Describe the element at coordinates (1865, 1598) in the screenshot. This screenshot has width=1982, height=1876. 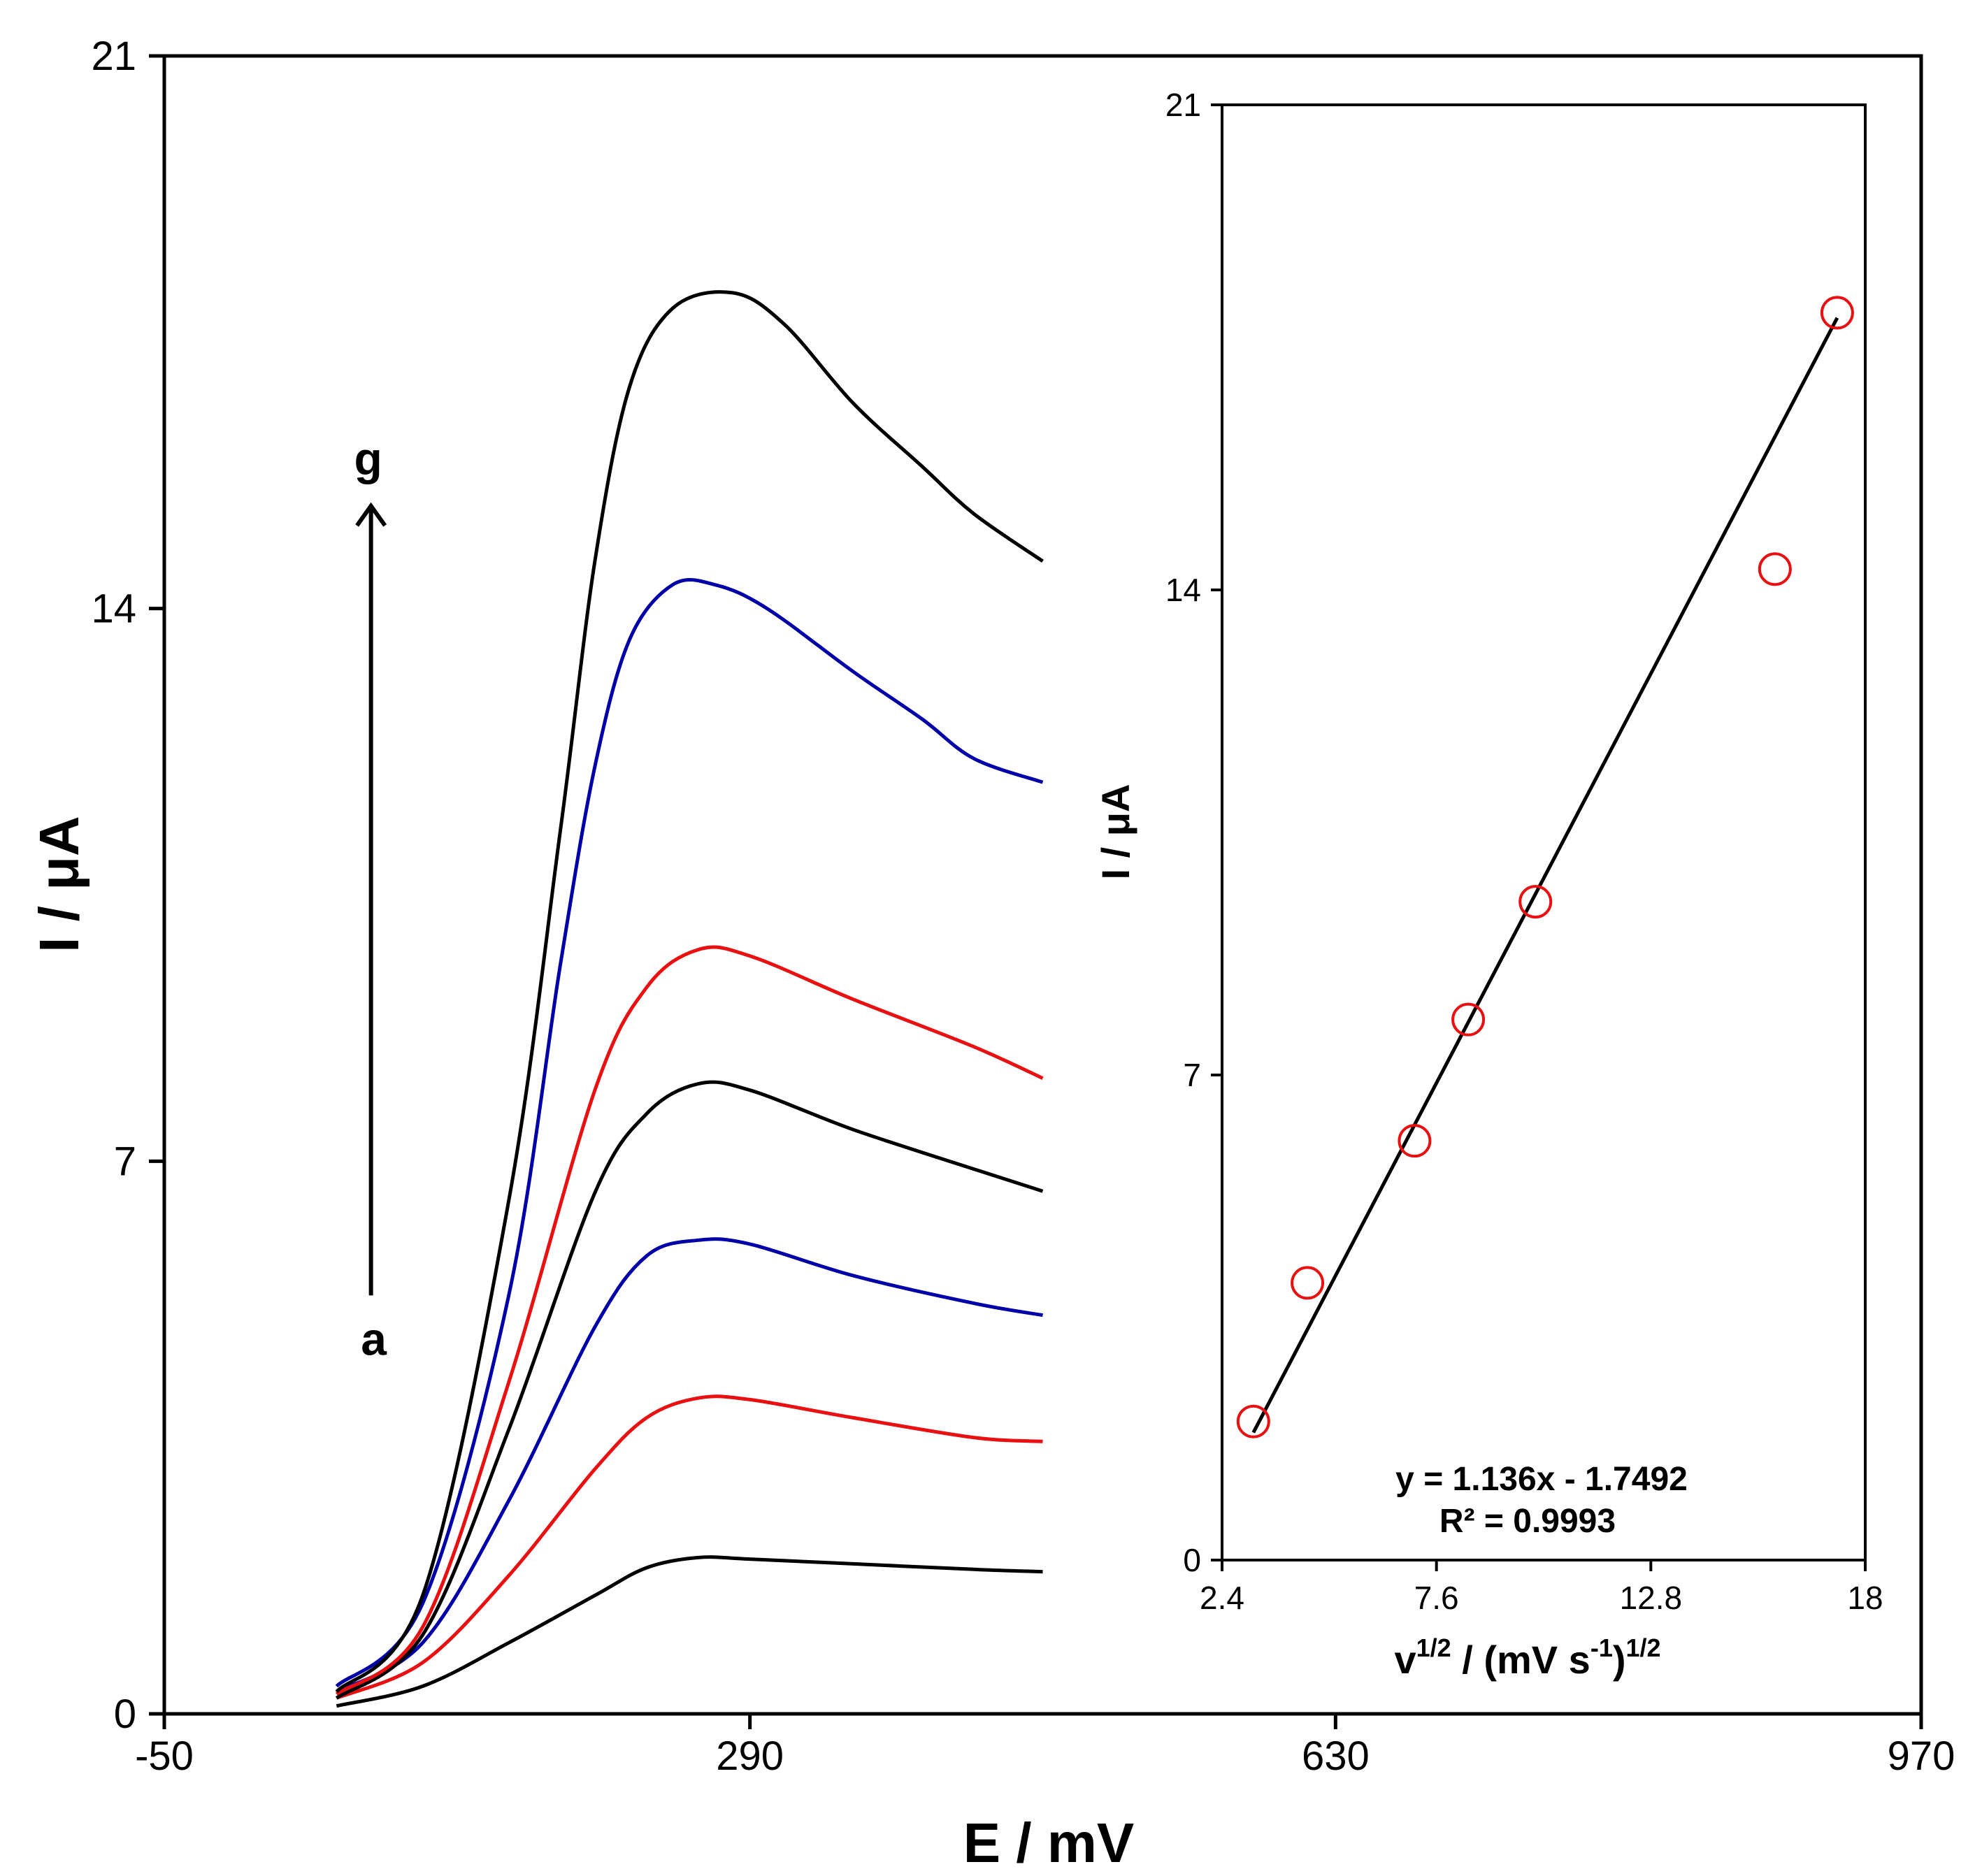
I see `inset-x-tick-label: 18` at that location.